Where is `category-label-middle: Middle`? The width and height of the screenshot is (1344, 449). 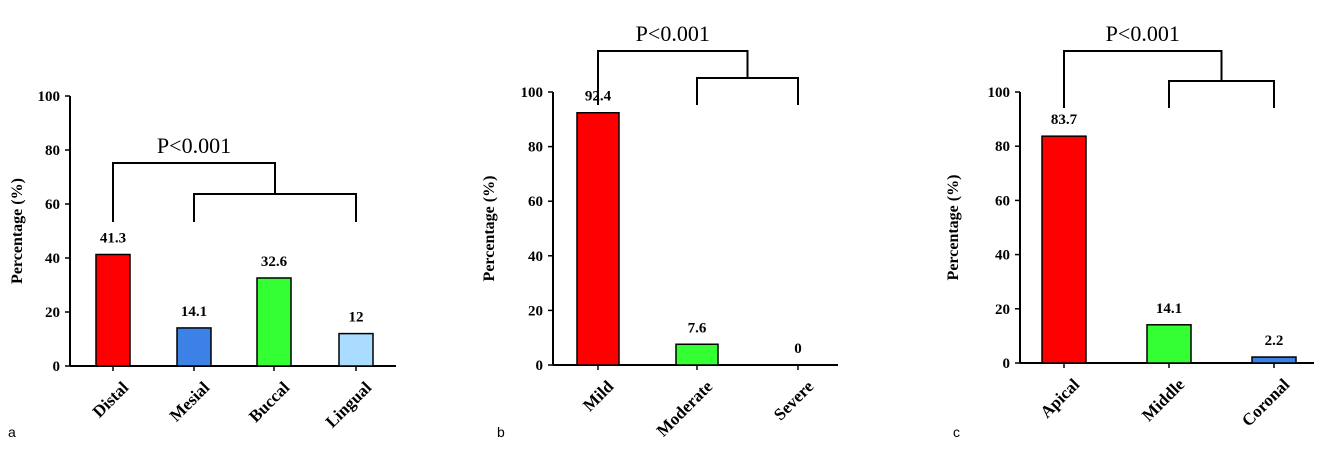
category-label-middle: Middle is located at coordinates (1163, 400).